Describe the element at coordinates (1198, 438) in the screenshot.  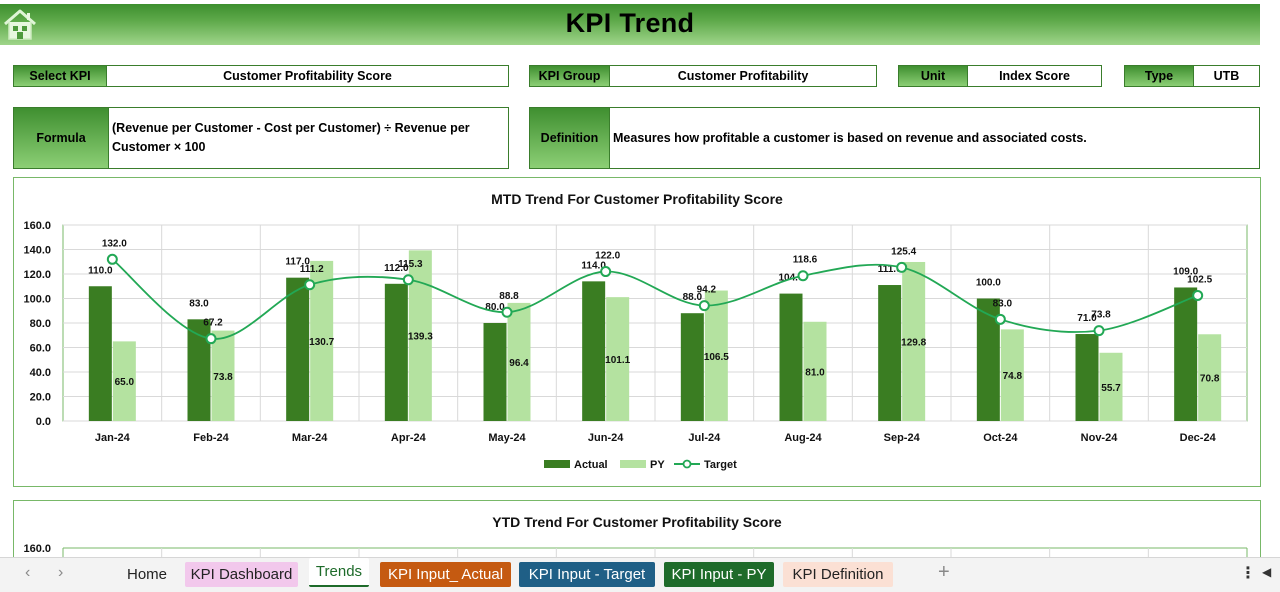
I see `x-tick-label: Dec-24` at that location.